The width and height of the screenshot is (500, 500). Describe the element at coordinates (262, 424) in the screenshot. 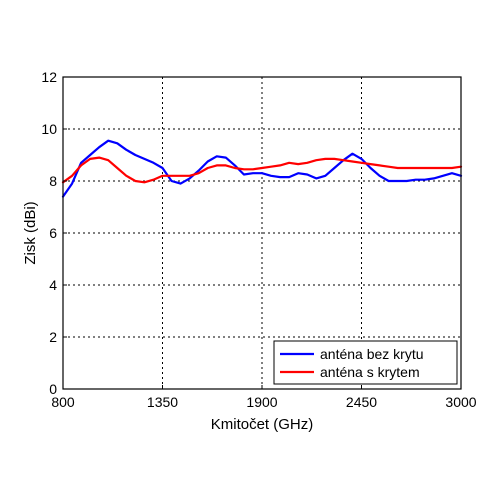

I see `x-axis-label: Kmitočet (GHz)` at that location.